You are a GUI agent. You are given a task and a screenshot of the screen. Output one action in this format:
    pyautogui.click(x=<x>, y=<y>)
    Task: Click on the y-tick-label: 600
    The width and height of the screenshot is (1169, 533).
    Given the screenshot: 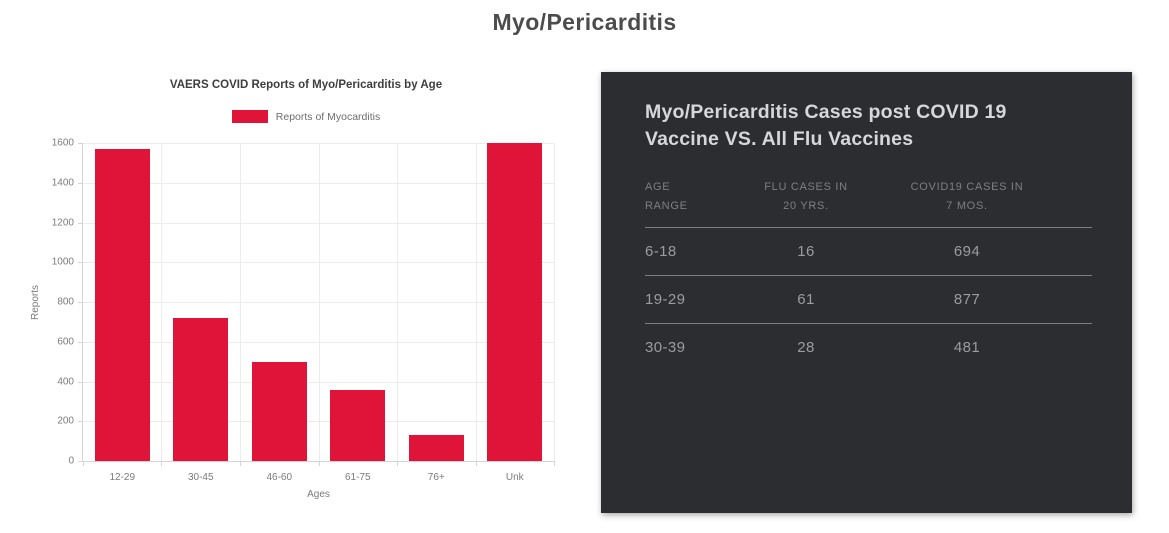 What is the action you would take?
    pyautogui.click(x=65, y=342)
    